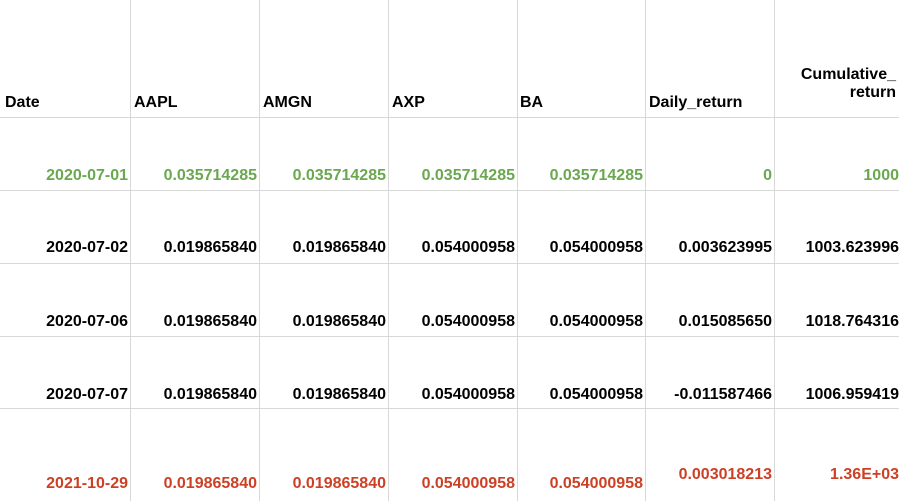  What do you see at coordinates (725, 247) in the screenshot?
I see `table-cell: 0.003623995` at bounding box center [725, 247].